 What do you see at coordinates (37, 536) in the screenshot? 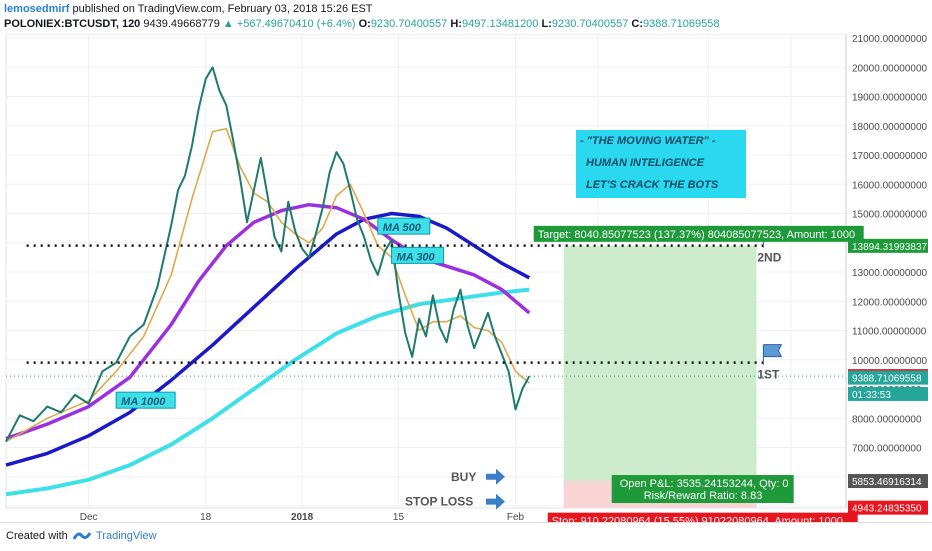
I see `created-with-text: Created with` at bounding box center [37, 536].